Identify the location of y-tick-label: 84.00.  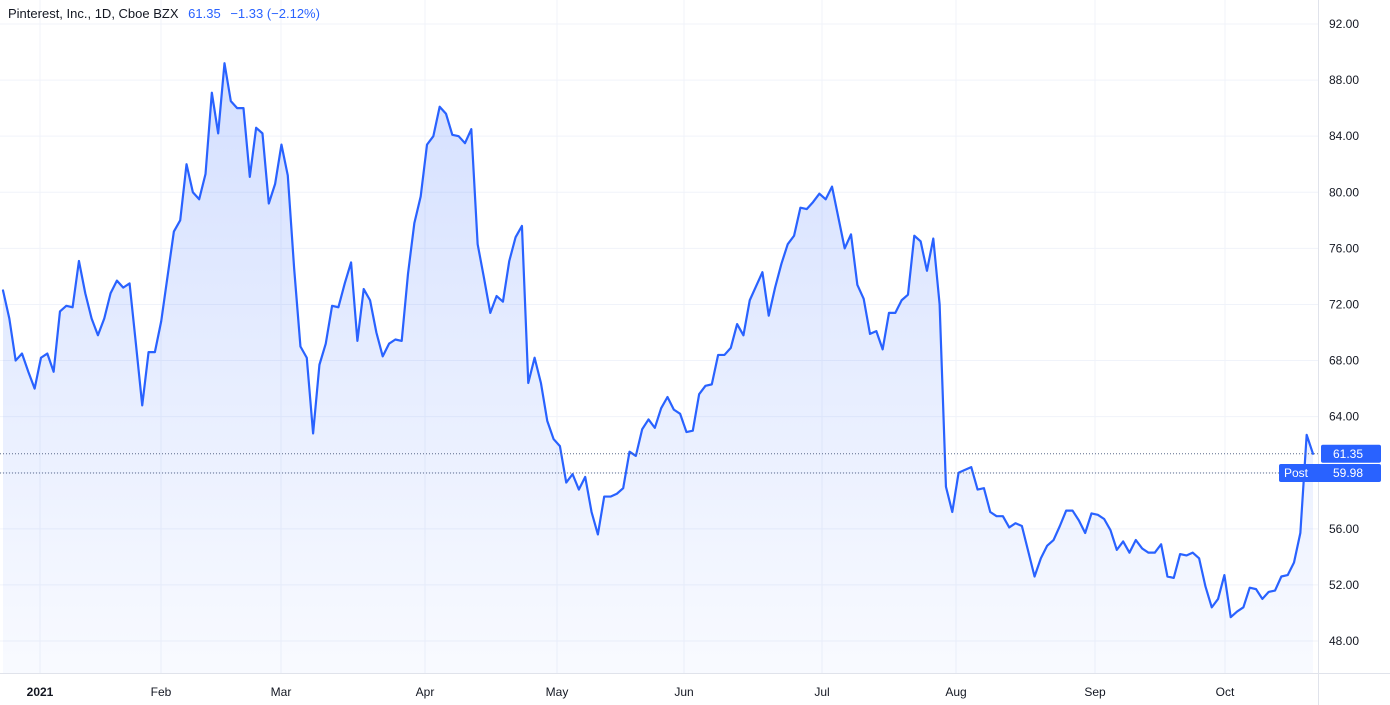
(1344, 136).